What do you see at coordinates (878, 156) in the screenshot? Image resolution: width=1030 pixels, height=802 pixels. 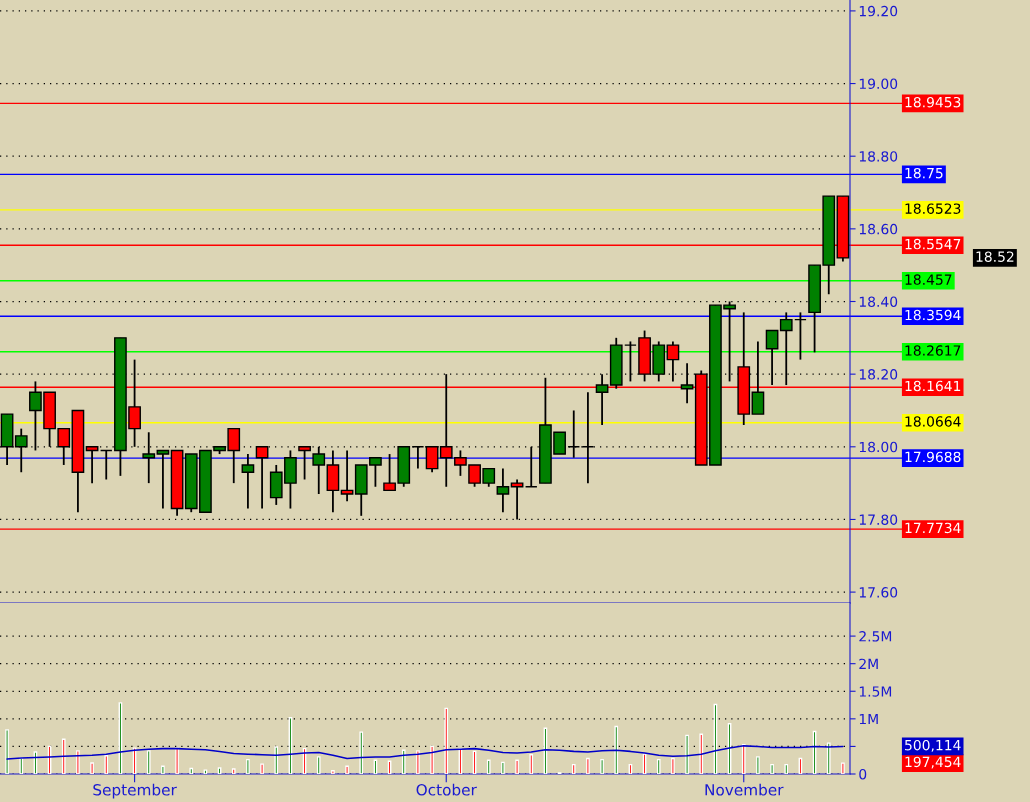 I see `y-tick-label: 18.80` at bounding box center [878, 156].